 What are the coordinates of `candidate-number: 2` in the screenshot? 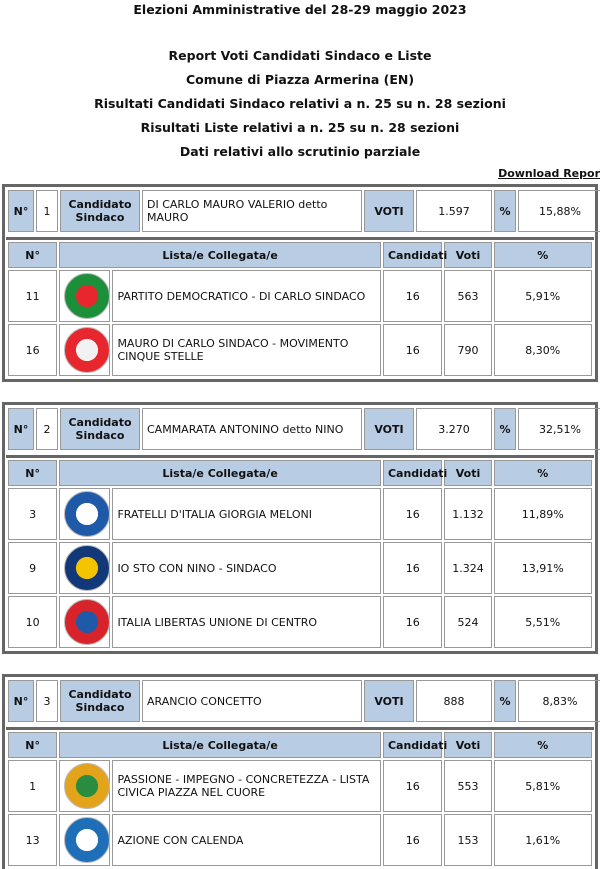 It's located at (47, 429).